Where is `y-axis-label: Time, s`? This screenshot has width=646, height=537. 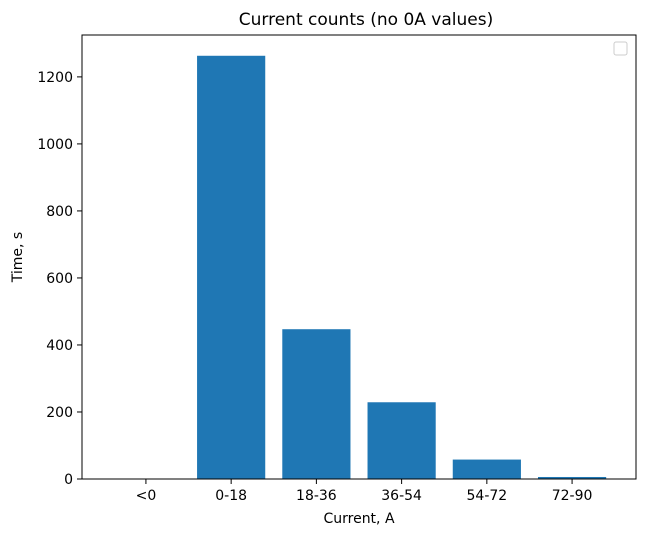
y-axis-label: Time, s is located at coordinates (18, 257).